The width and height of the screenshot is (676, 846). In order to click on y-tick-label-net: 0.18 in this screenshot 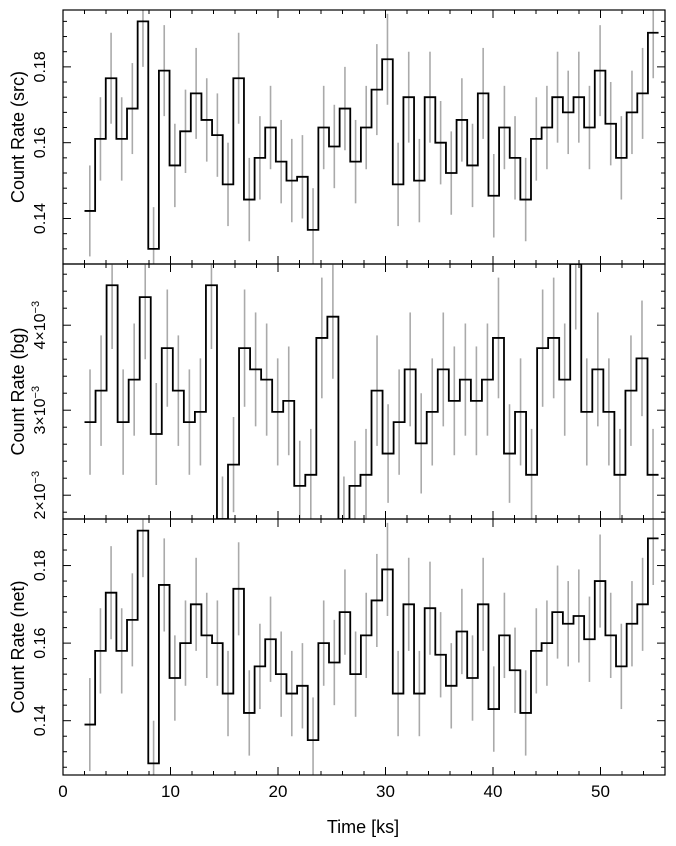, I will do `click(40, 565)`.